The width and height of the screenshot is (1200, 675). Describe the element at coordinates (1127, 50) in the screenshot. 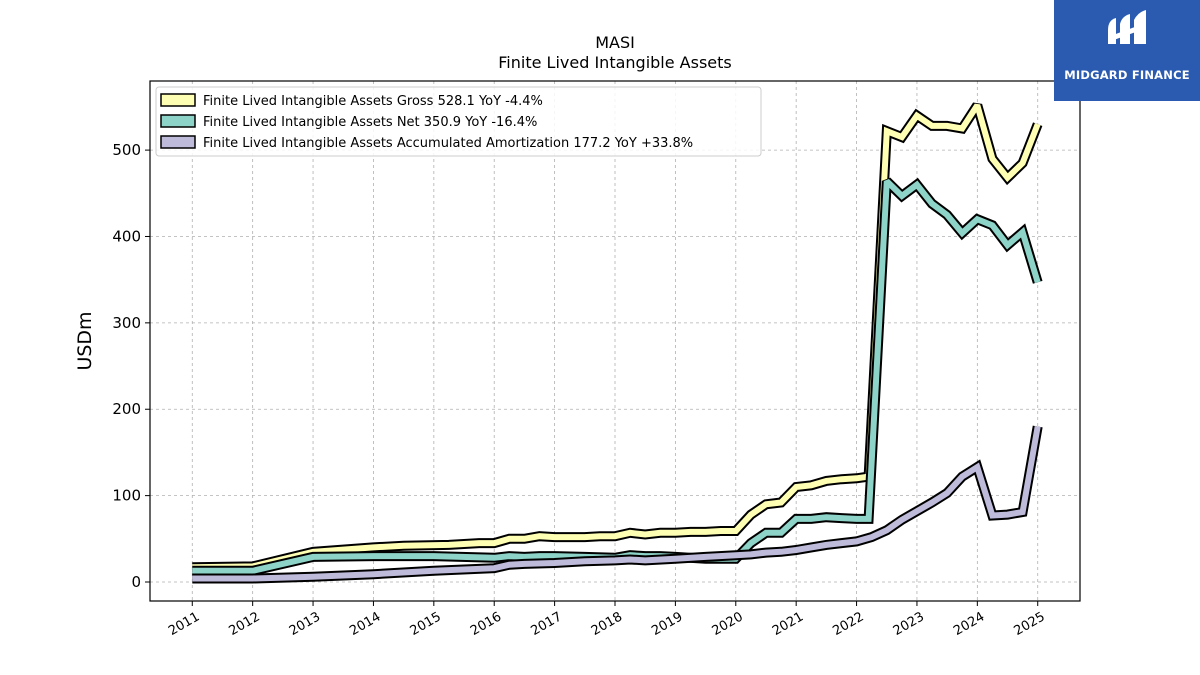

I see `brand-logo: MIDGARD FINANCE` at that location.